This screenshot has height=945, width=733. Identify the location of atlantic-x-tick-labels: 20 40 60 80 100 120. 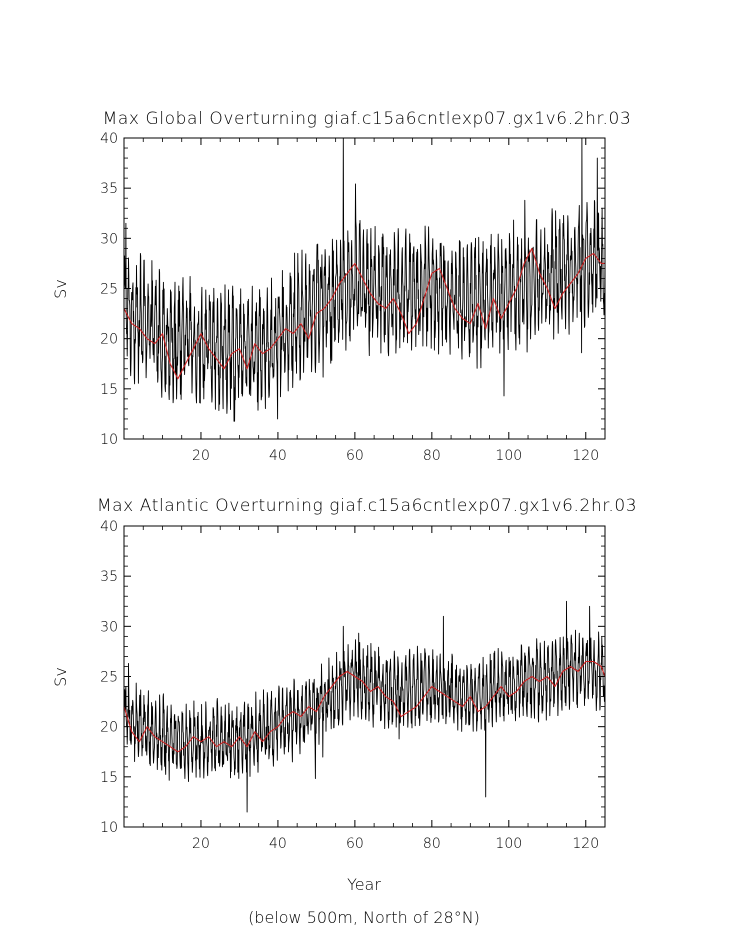
(395, 844).